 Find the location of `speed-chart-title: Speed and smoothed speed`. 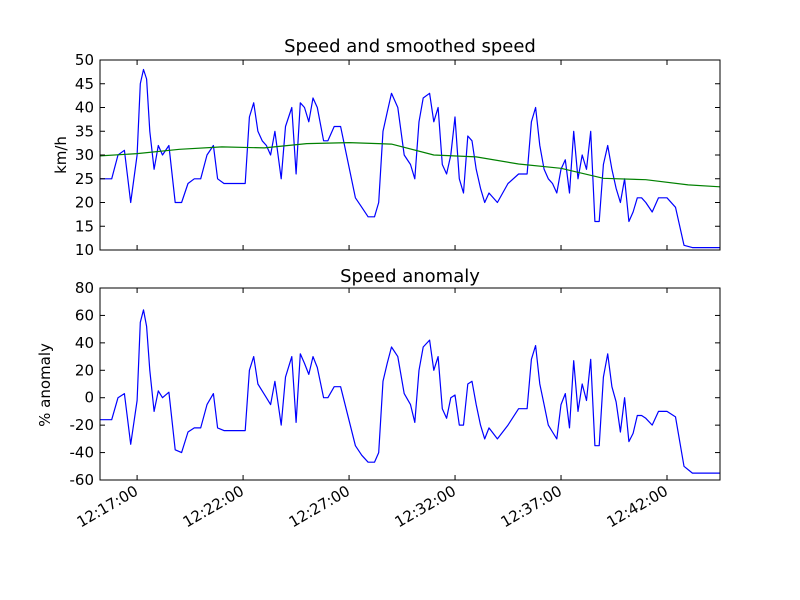

speed-chart-title: Speed and smoothed speed is located at coordinates (410, 46).